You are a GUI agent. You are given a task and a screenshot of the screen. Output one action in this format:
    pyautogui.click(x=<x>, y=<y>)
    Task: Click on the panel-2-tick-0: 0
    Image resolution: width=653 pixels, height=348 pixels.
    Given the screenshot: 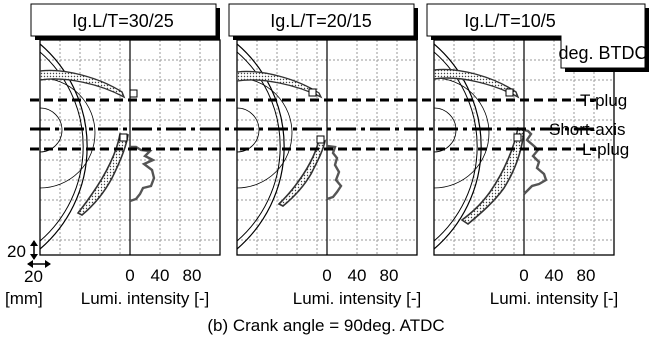 What is the action you would take?
    pyautogui.click(x=326, y=275)
    